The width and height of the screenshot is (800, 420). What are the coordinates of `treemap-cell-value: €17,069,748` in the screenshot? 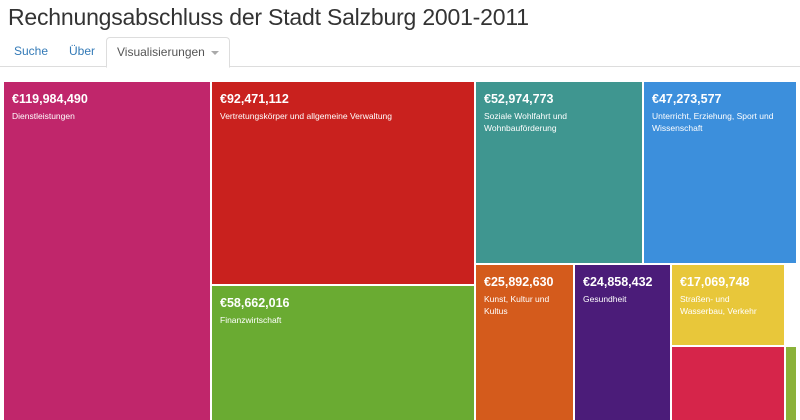 It's located at (715, 282).